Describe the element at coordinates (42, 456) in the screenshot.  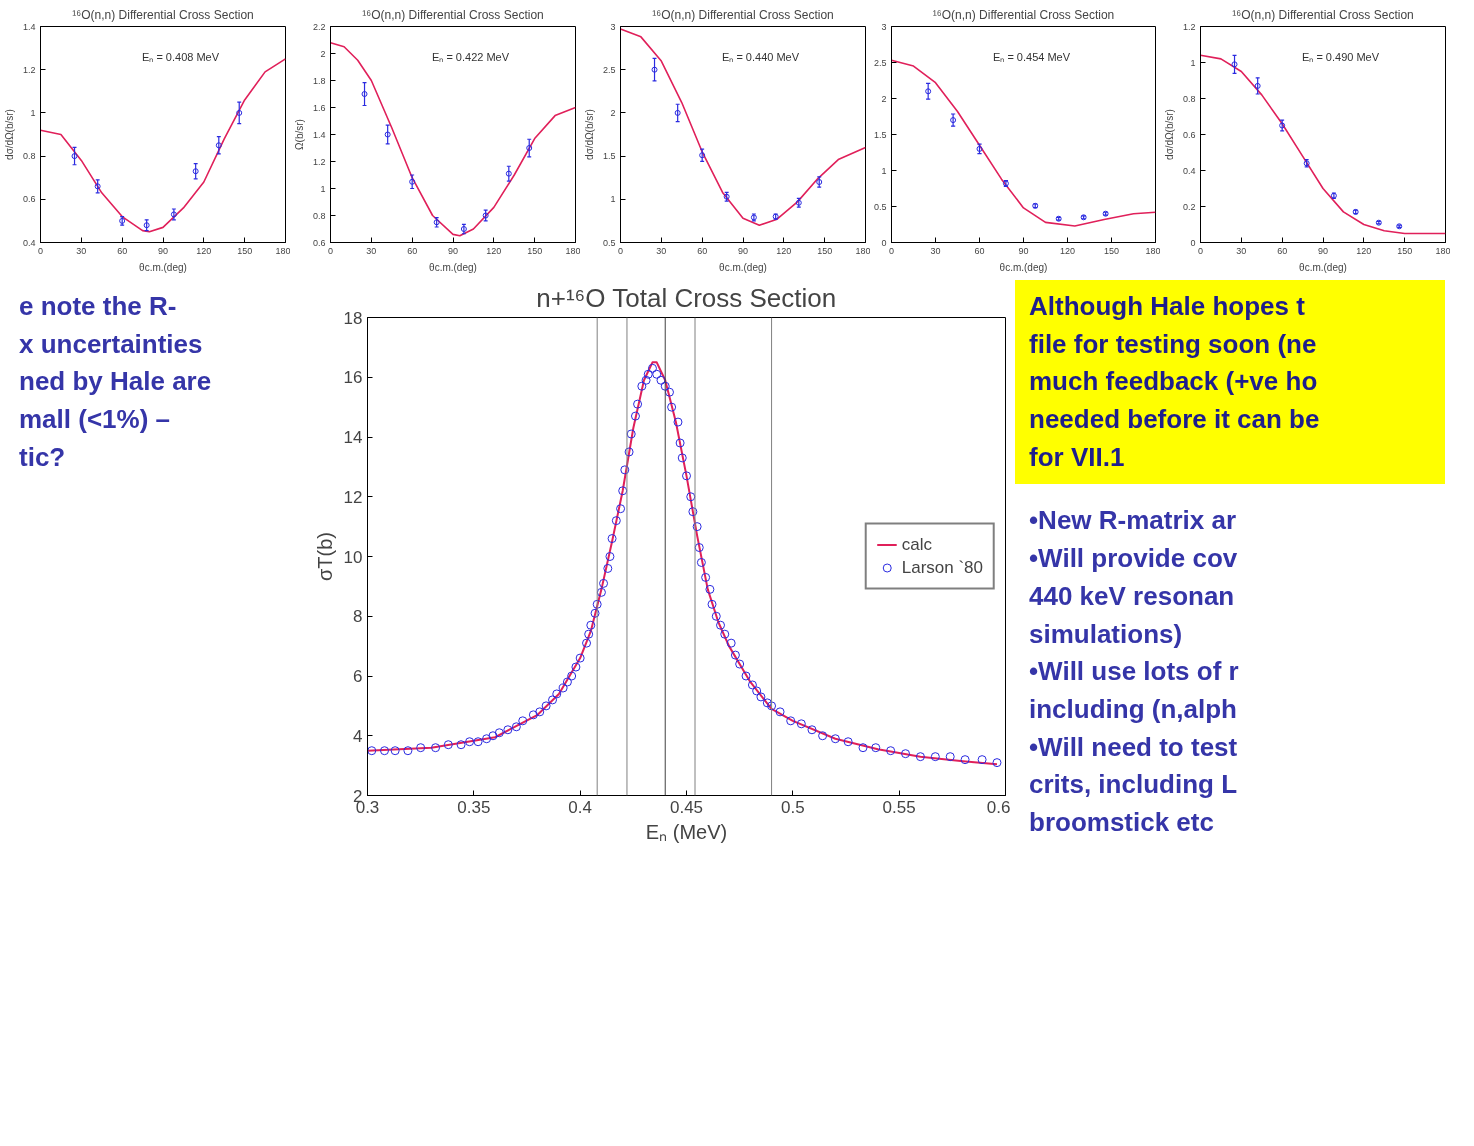
I see `text: tic?` at that location.